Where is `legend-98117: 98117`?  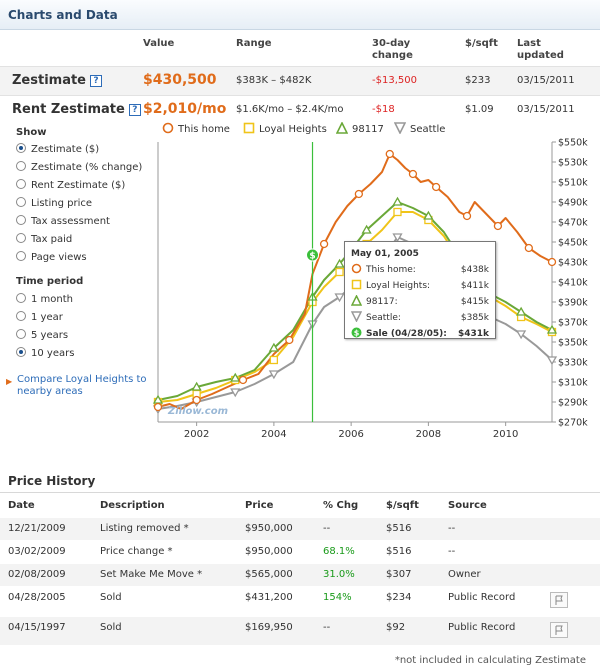
legend-98117: 98117 is located at coordinates (360, 129).